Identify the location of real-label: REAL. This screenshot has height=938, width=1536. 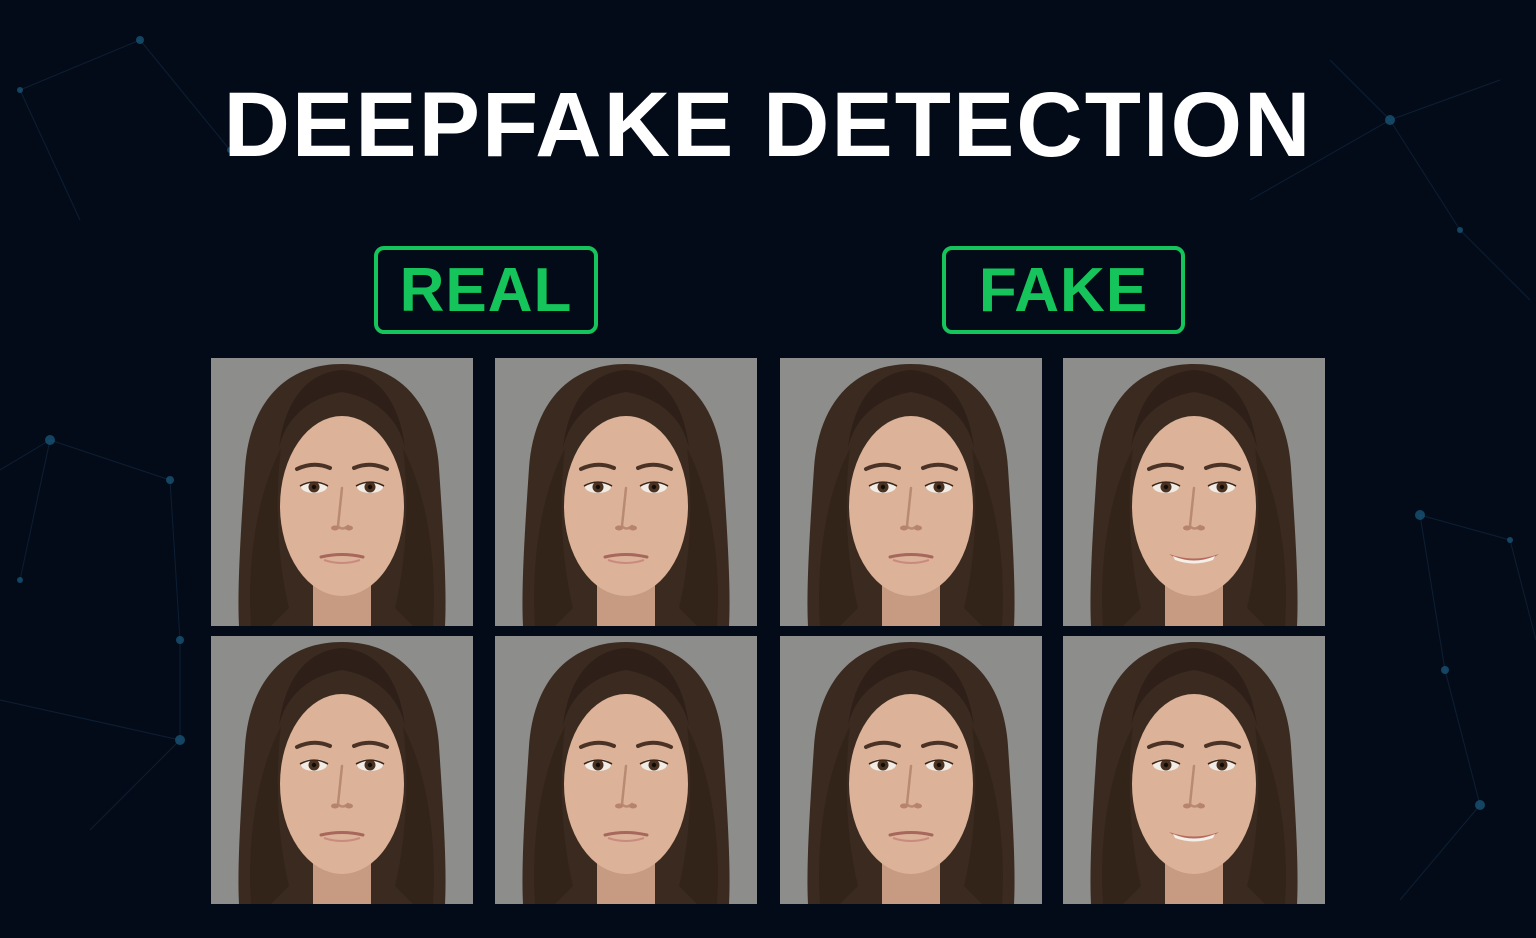
(486, 290).